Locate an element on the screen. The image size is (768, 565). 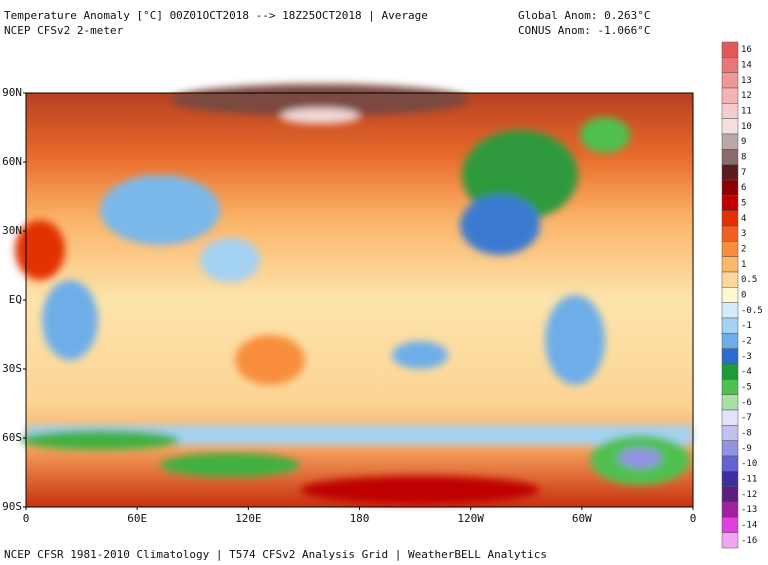
lon-label: 60E is located at coordinates (137, 518).